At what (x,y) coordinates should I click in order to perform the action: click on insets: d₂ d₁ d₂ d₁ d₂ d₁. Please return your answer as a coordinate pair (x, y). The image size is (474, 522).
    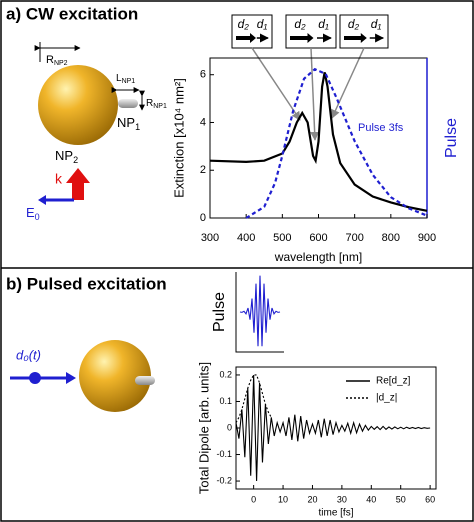
    Looking at the image, I should click on (310, 77).